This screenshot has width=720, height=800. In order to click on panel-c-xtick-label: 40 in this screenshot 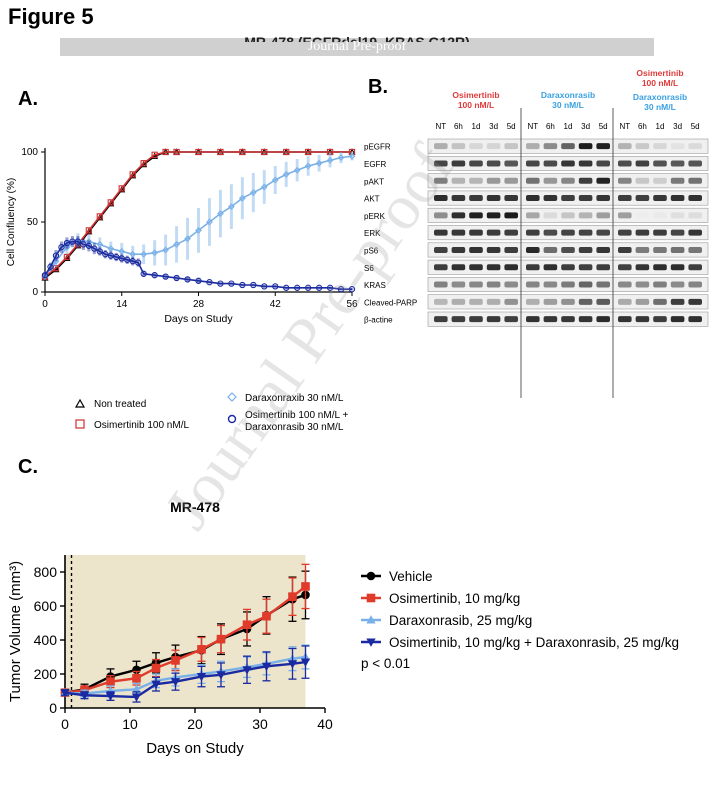, I will do `click(325, 724)`.